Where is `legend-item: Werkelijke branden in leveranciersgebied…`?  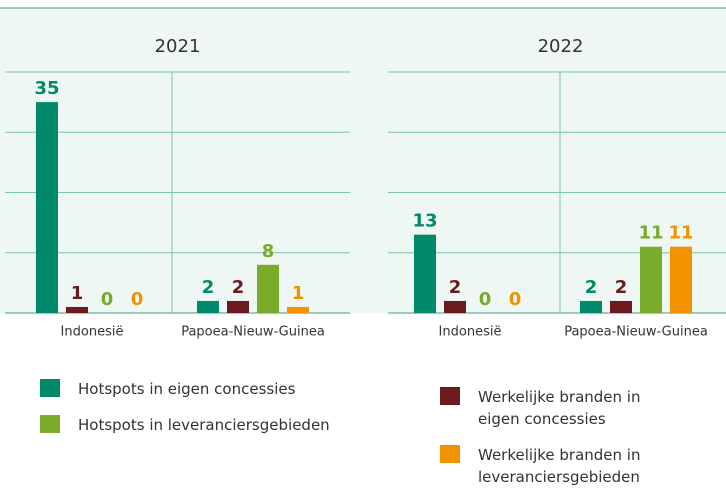
legend-item: Werkelijke branden in leveranciersgebied… is located at coordinates (565, 466).